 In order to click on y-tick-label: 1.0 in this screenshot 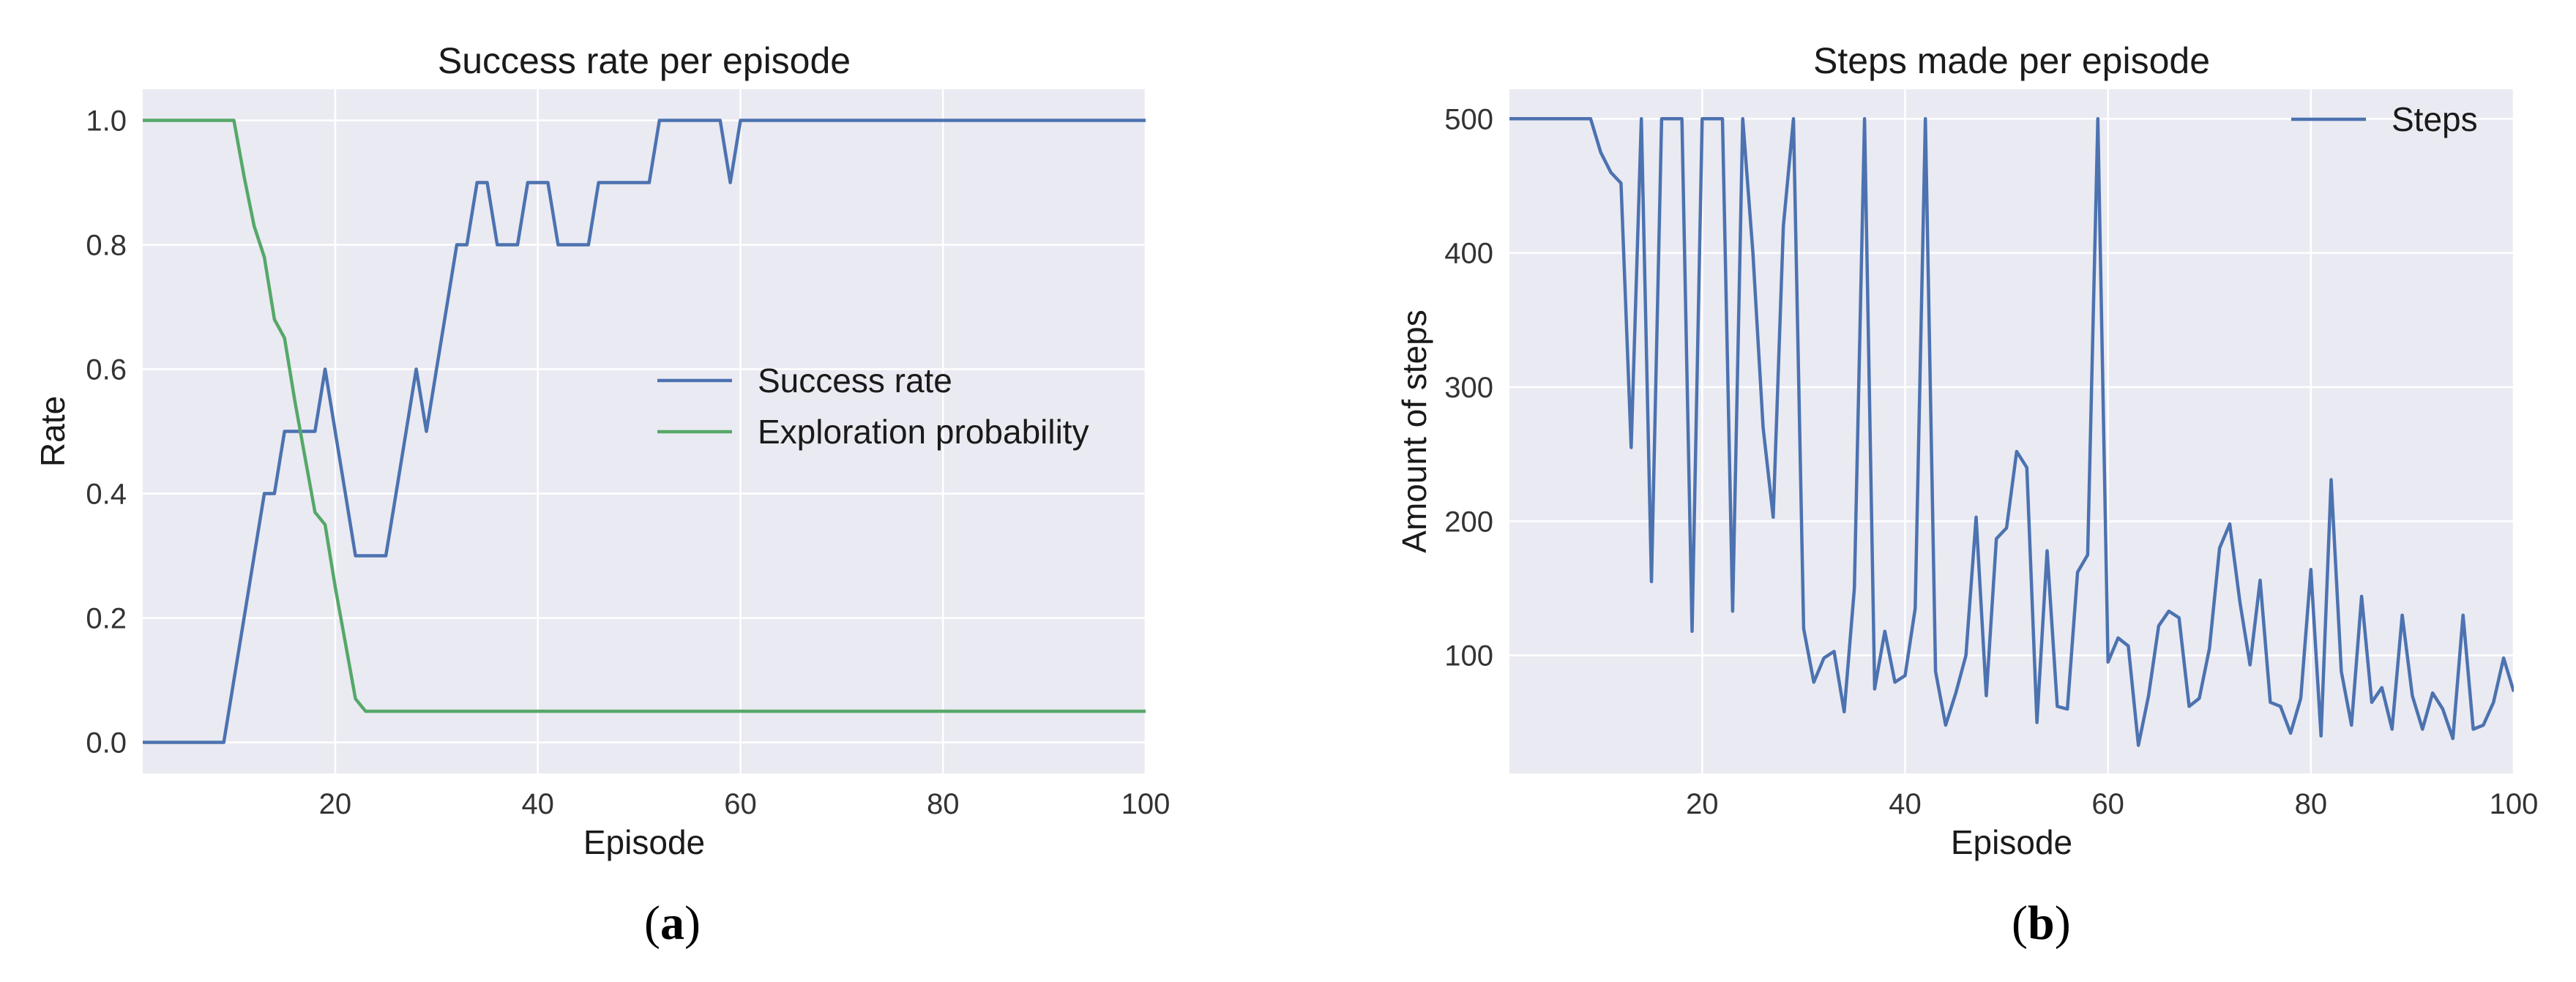, I will do `click(106, 122)`.